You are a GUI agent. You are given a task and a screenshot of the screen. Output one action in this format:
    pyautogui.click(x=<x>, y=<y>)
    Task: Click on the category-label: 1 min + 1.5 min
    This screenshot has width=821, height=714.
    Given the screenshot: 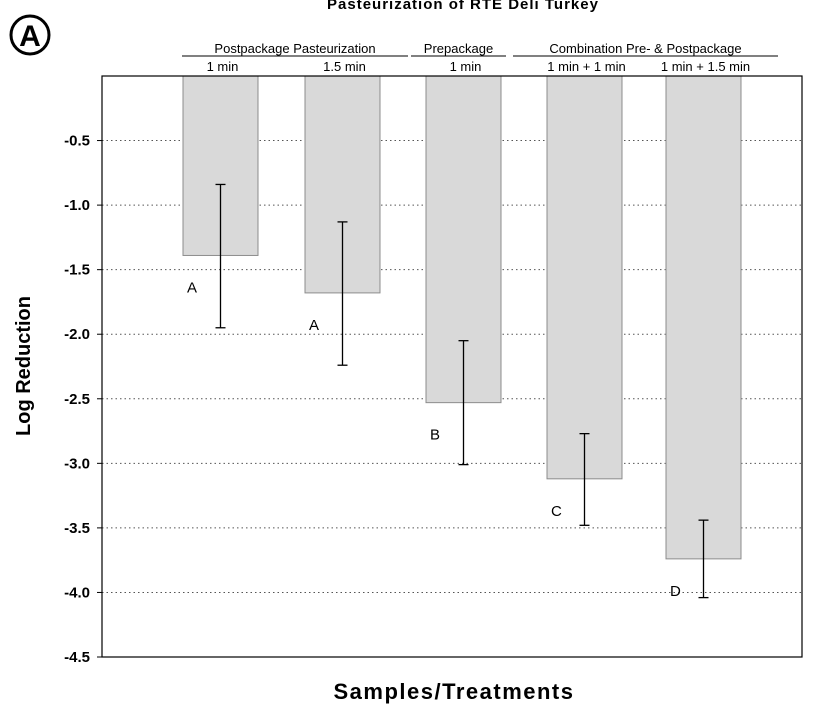 What is the action you would take?
    pyautogui.click(x=705, y=66)
    